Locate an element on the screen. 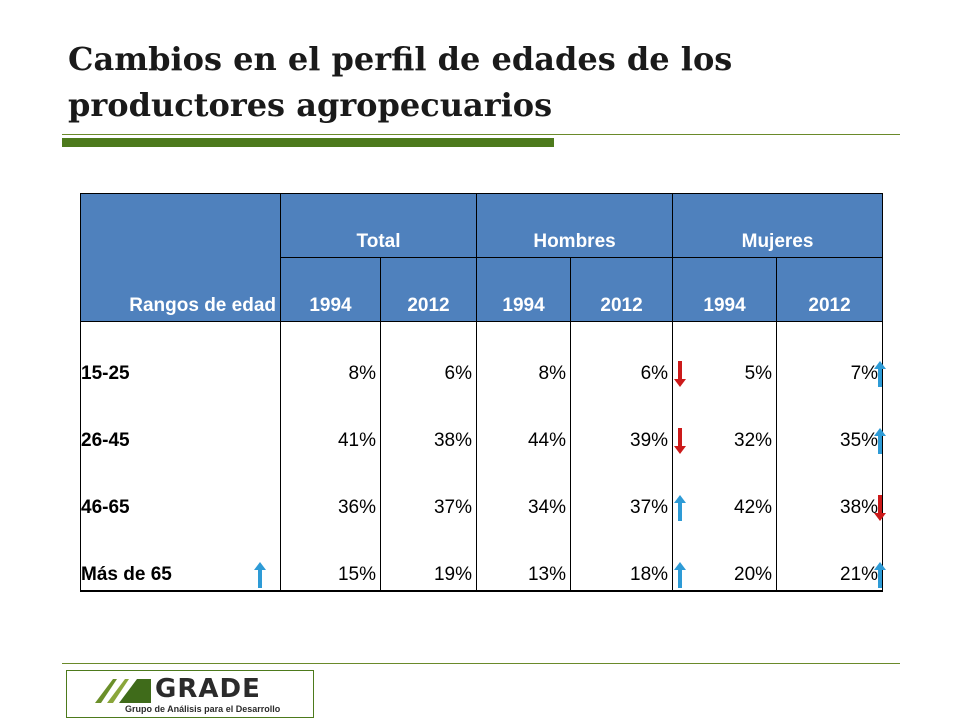 The height and width of the screenshot is (720, 960). header-group-total: Total is located at coordinates (378, 225).